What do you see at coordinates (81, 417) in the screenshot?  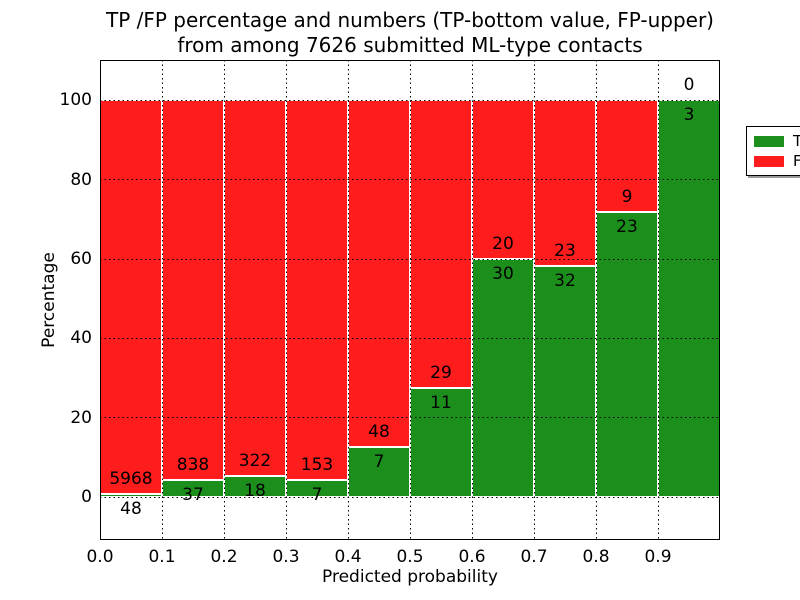 I see `y-tick-label: 20` at bounding box center [81, 417].